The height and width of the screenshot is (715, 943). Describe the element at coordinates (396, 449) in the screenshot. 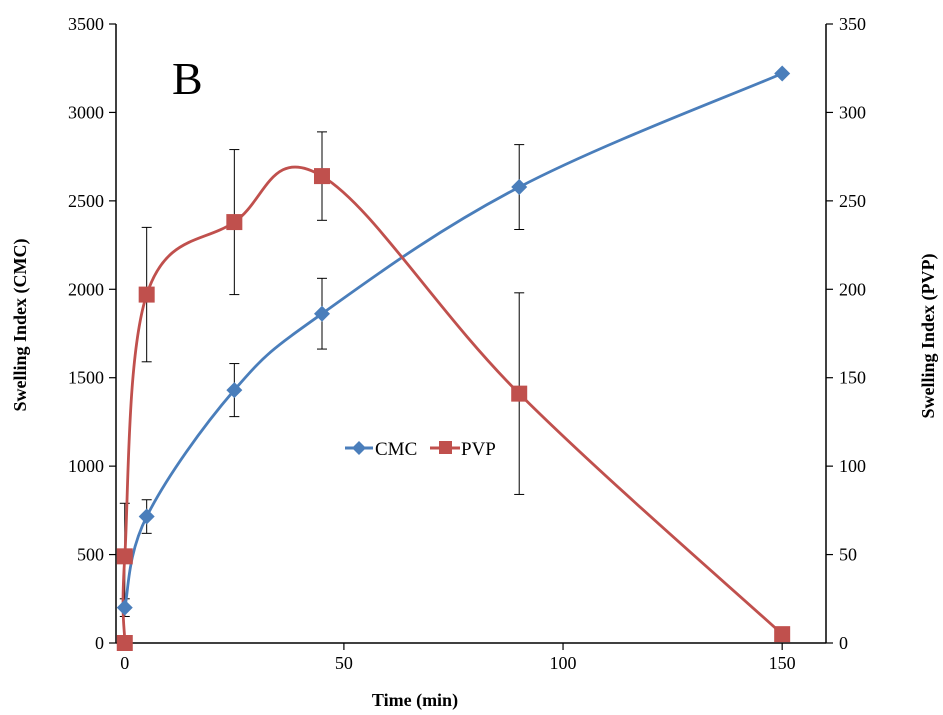

I see `legend-cmc-label: CMC` at that location.